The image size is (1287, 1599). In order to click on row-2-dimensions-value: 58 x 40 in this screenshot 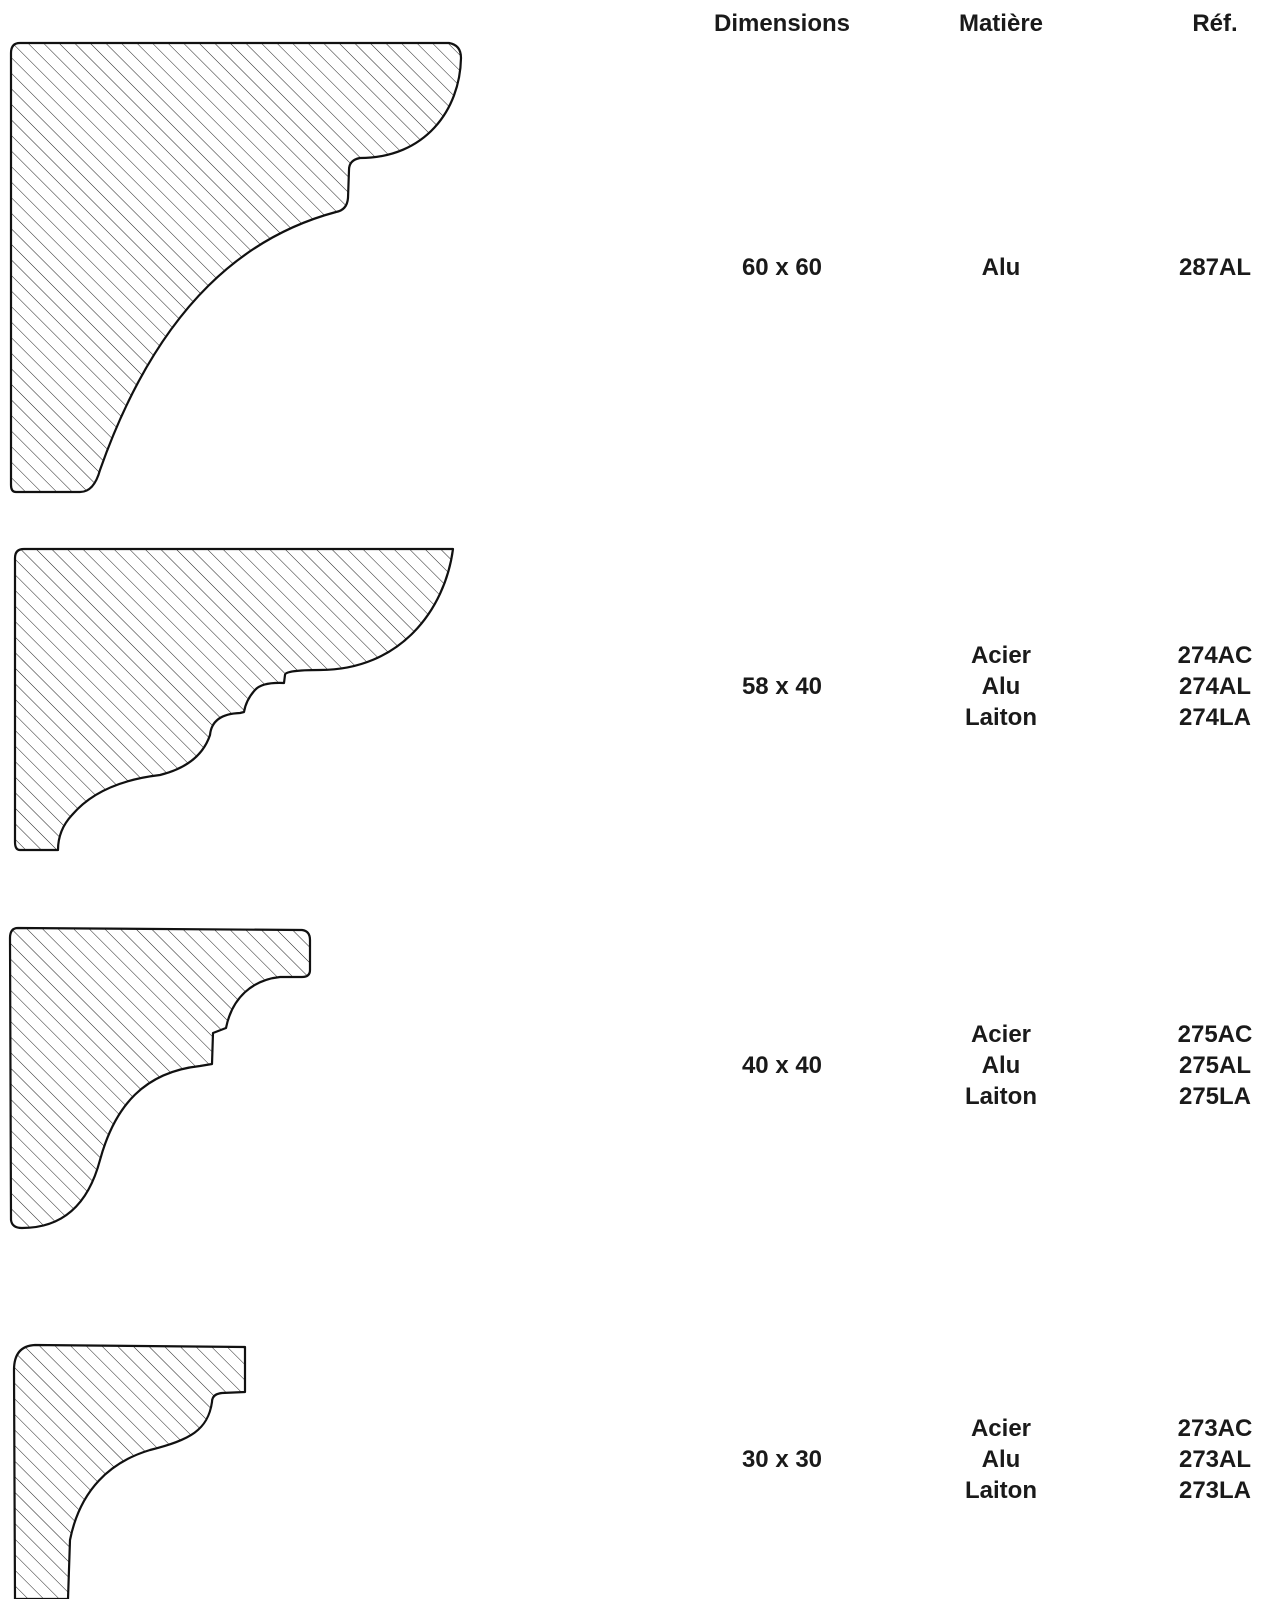, I will do `click(782, 686)`.